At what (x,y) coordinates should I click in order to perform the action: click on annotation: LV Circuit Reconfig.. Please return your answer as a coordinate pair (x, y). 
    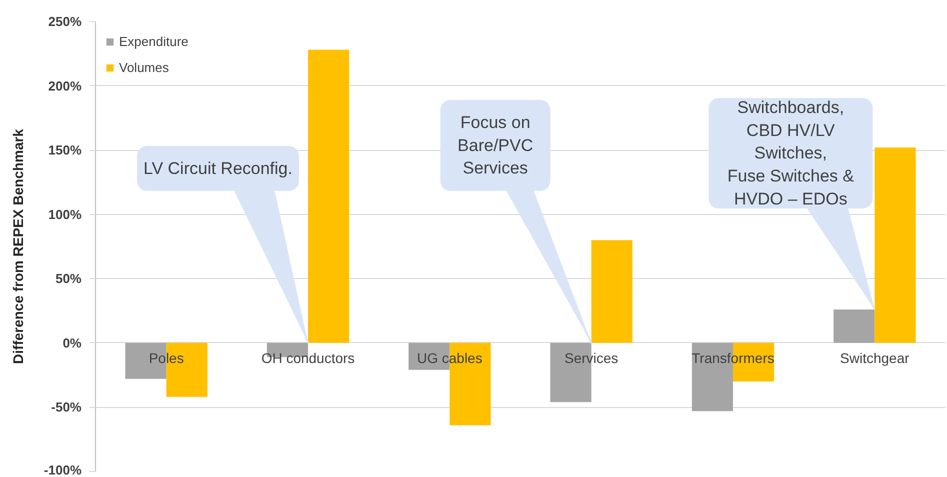
    Looking at the image, I should click on (218, 168).